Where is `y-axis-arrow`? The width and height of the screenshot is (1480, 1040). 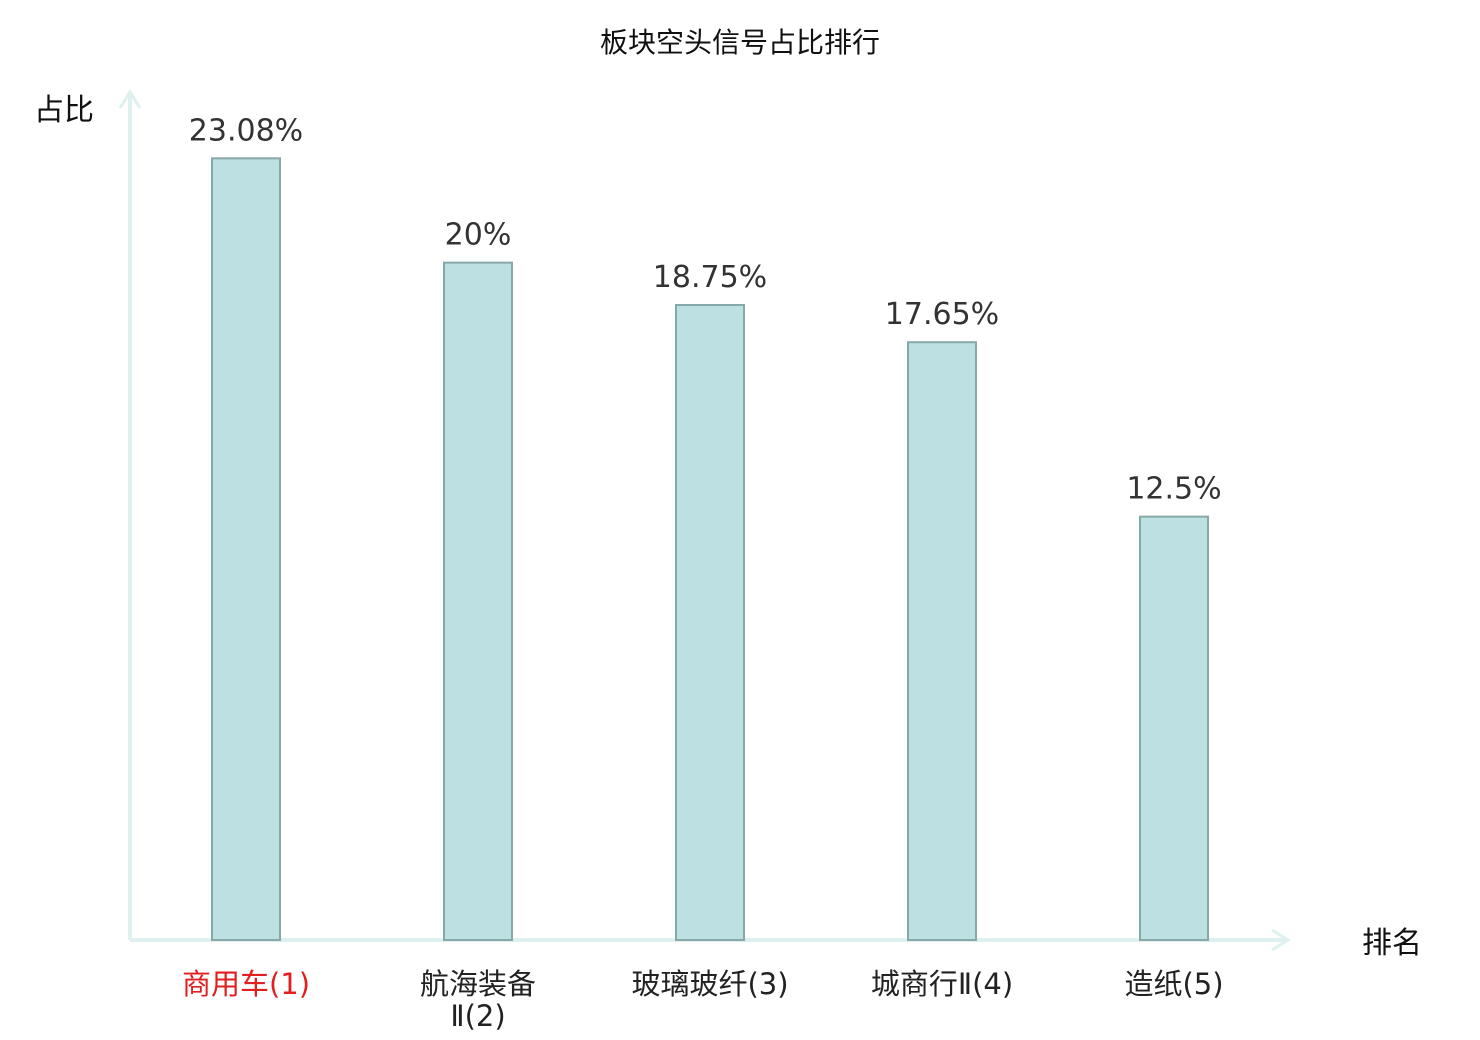 y-axis-arrow is located at coordinates (130, 99).